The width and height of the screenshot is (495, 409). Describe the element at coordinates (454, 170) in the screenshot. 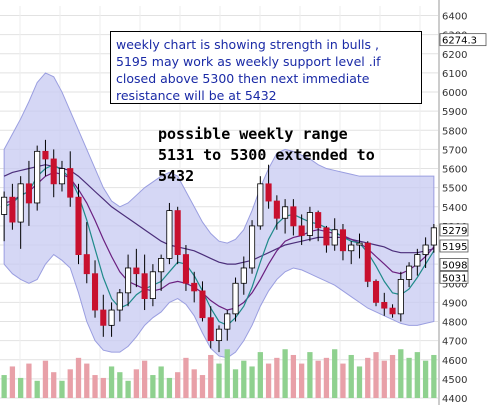

I see `y-tick-label: 5600` at that location.